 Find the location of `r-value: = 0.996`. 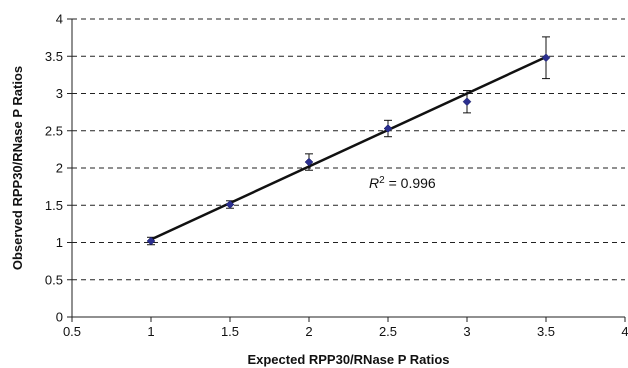

r-value: = 0.996 is located at coordinates (410, 183).